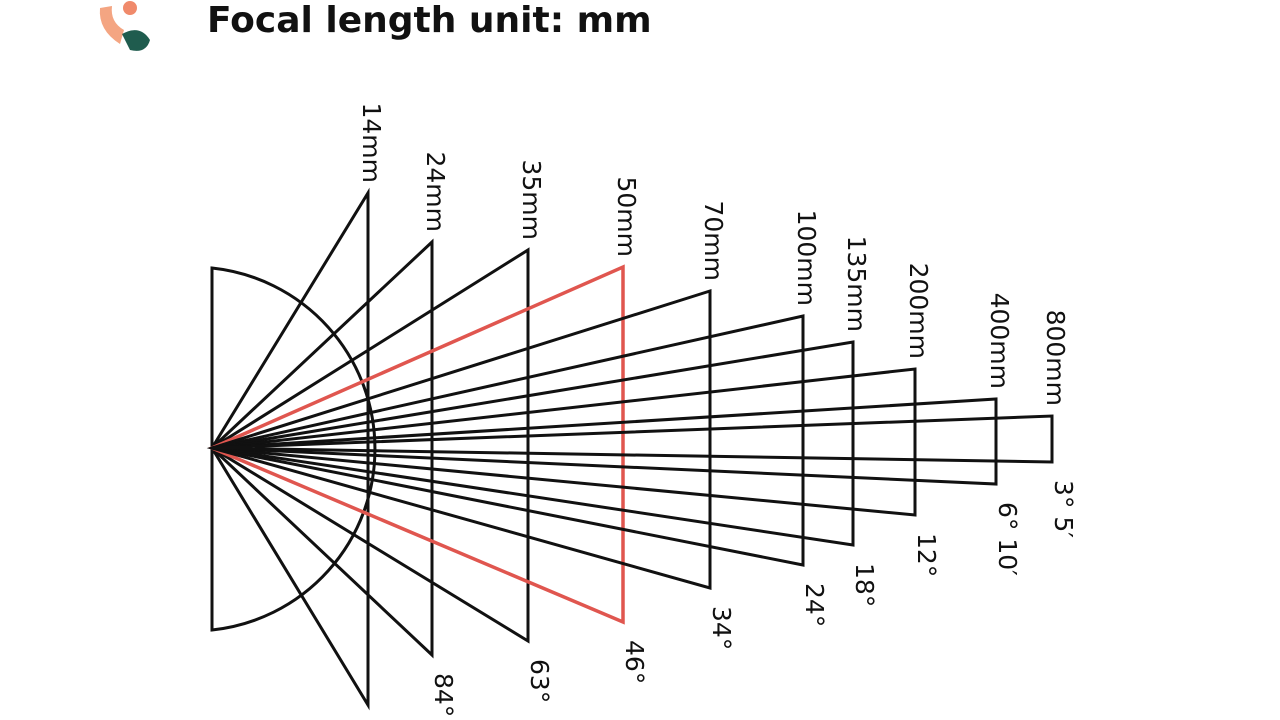  What do you see at coordinates (864, 585) in the screenshot?
I see `angle-label: 18°` at bounding box center [864, 585].